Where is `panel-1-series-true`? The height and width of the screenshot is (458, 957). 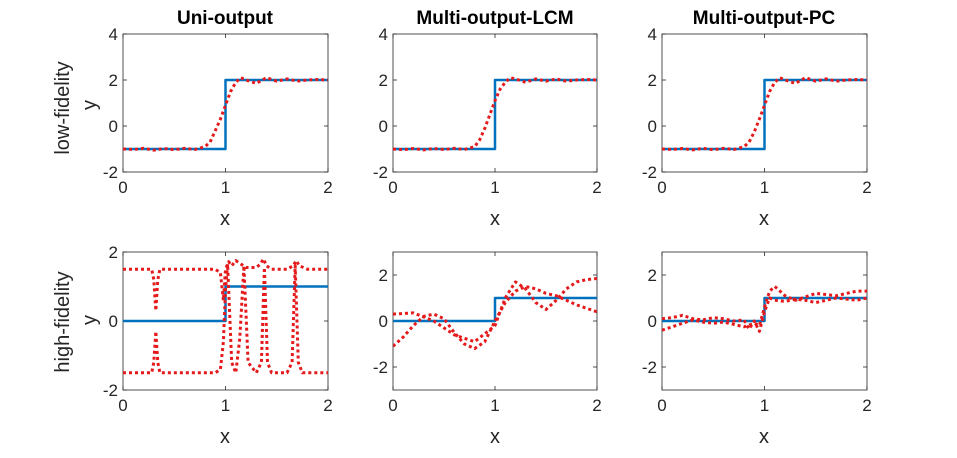 panel-1-series-true is located at coordinates (495, 114).